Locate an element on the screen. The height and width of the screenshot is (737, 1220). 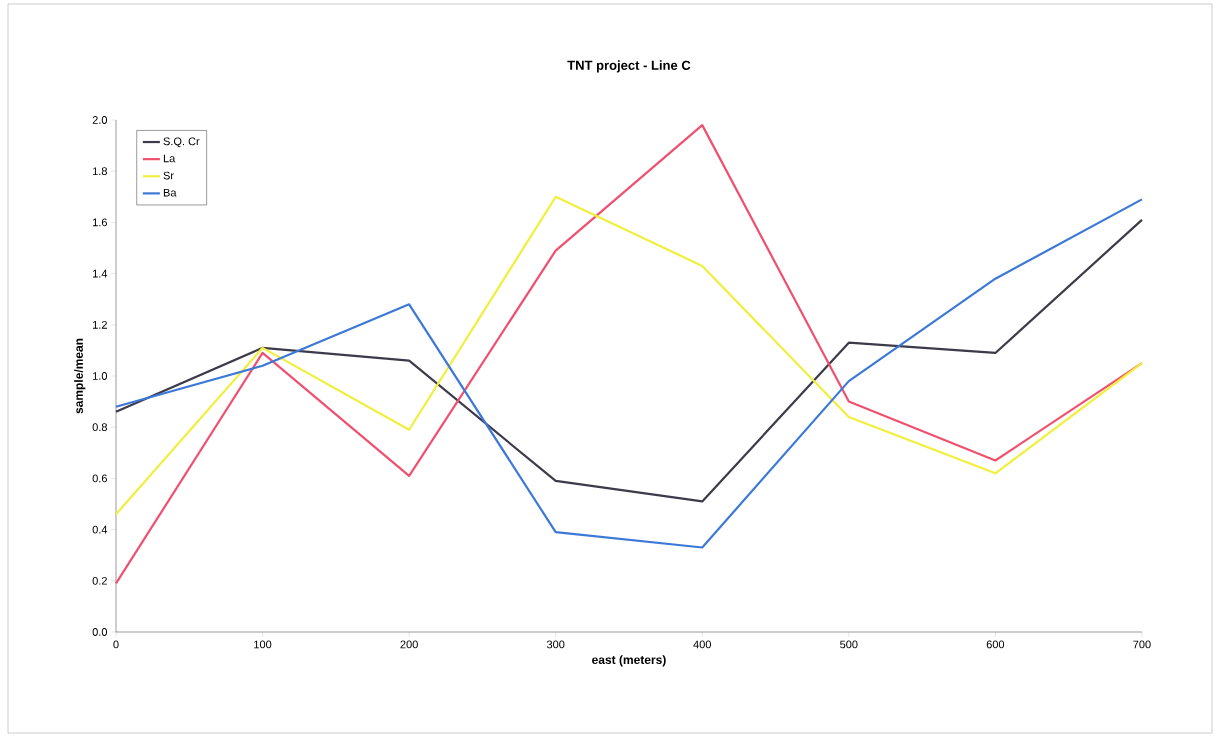
y-tick-label: 0.8 is located at coordinates (99, 427).